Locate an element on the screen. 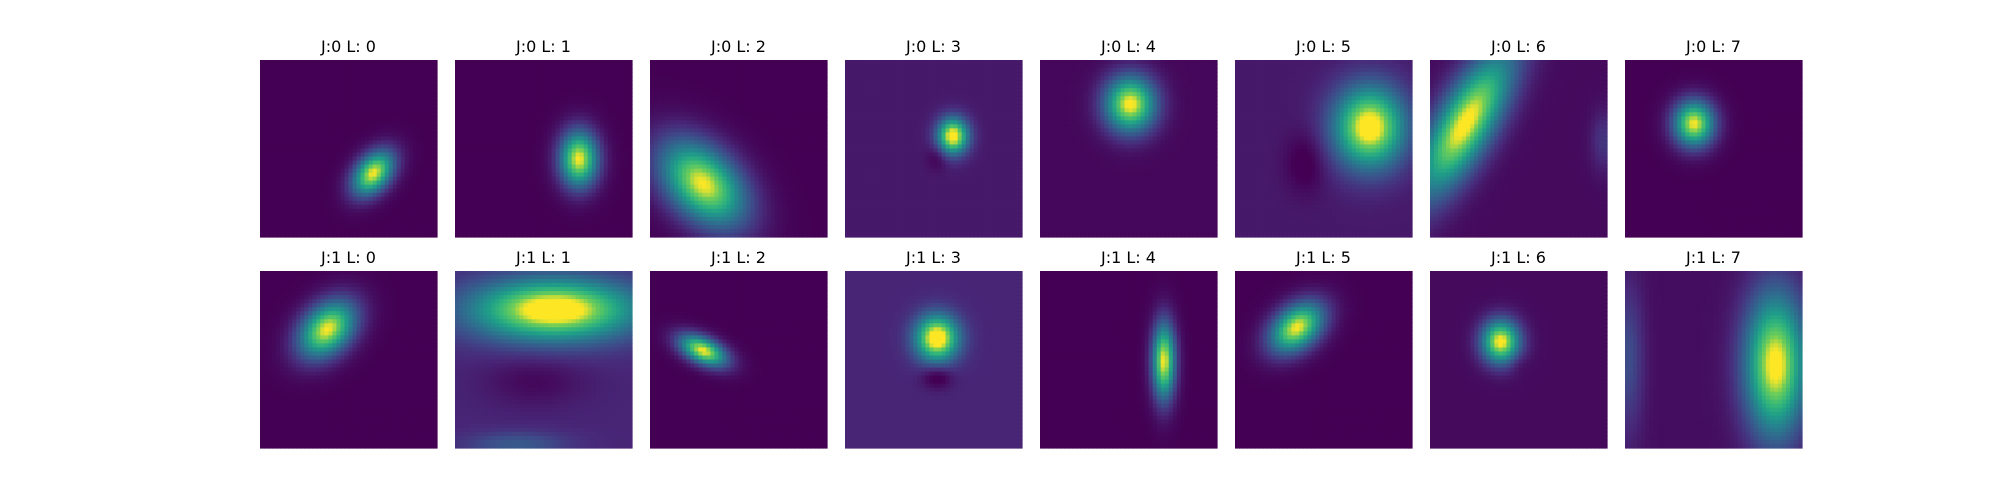 Image resolution: width=2000 pixels, height=504 pixels. panel-16: J:1 L: 7 is located at coordinates (1714, 348).